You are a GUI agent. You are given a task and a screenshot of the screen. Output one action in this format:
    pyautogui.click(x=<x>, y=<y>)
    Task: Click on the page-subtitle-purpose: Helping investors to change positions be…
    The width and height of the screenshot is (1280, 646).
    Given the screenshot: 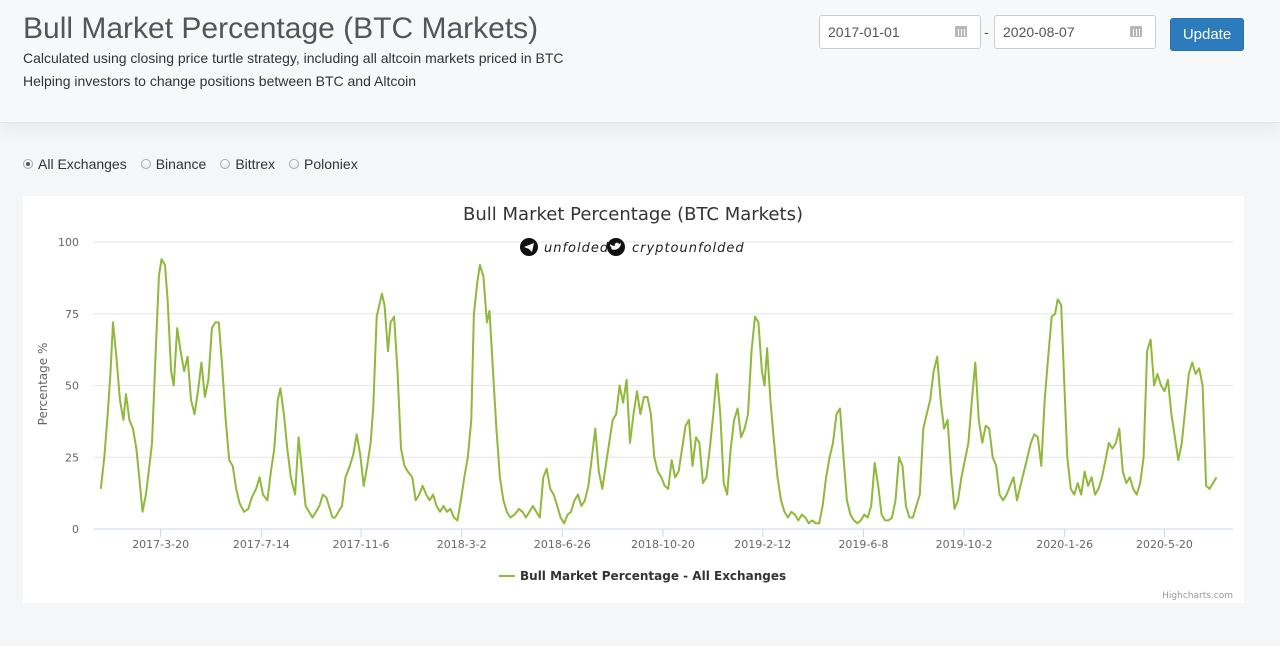 What is the action you would take?
    pyautogui.click(x=220, y=81)
    